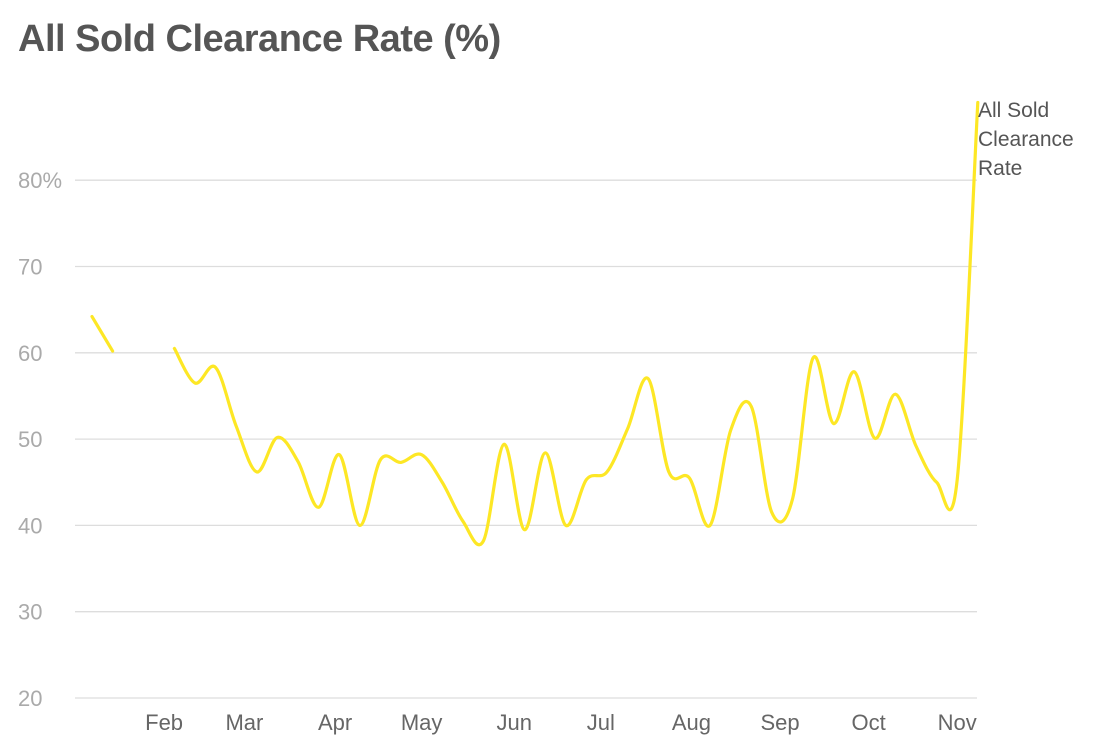  Describe the element at coordinates (40, 180) in the screenshot. I see `y-tick-label: 80%` at that location.